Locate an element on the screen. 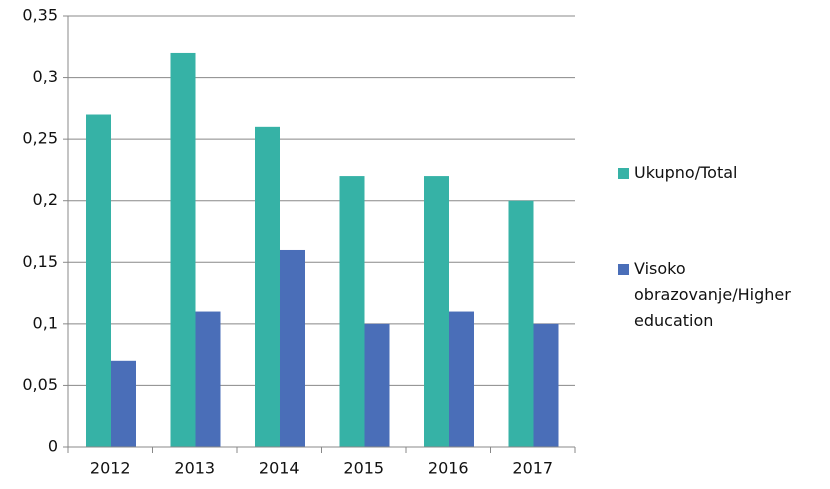  y-tick-label: 0,05 is located at coordinates (40, 384).